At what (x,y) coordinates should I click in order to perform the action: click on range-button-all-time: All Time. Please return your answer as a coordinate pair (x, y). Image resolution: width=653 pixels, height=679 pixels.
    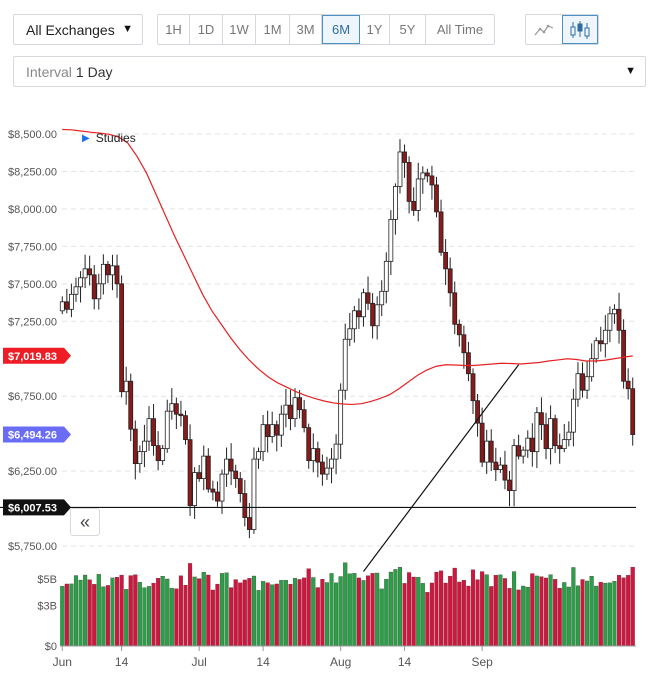
    Looking at the image, I should click on (460, 29).